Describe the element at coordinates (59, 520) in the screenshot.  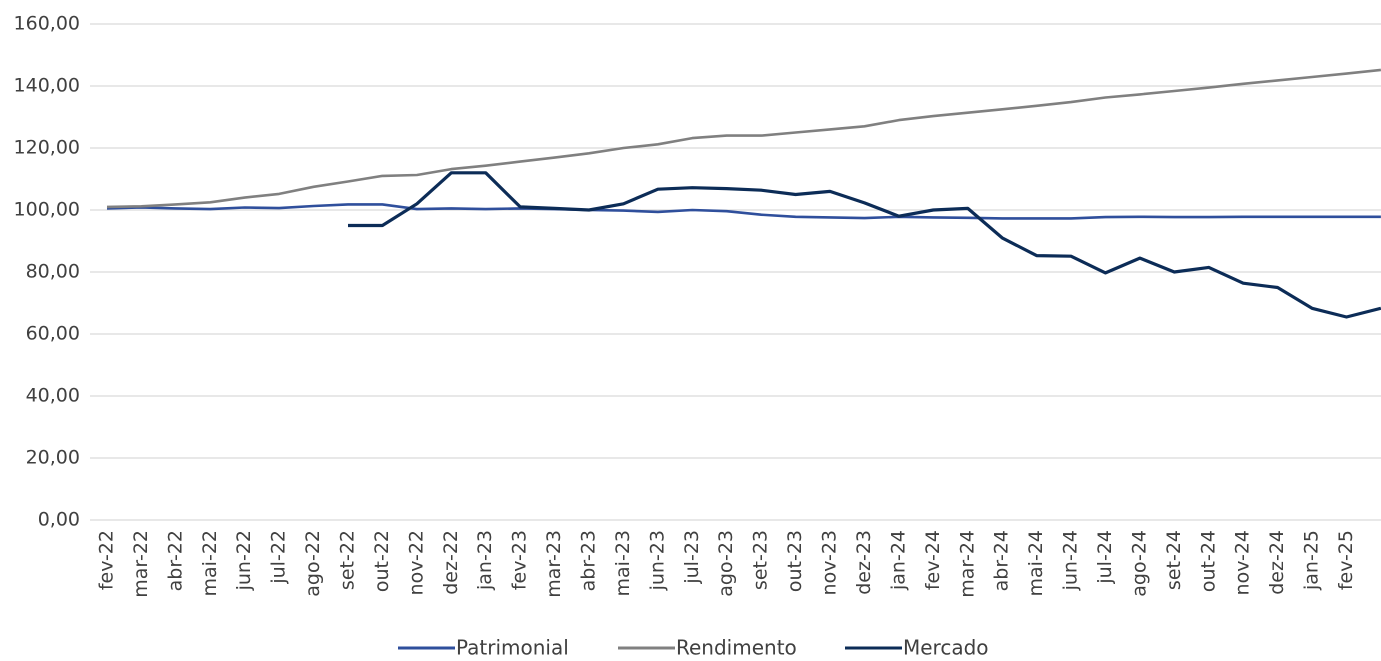
I see `y-tick-label: 0,00` at that location.